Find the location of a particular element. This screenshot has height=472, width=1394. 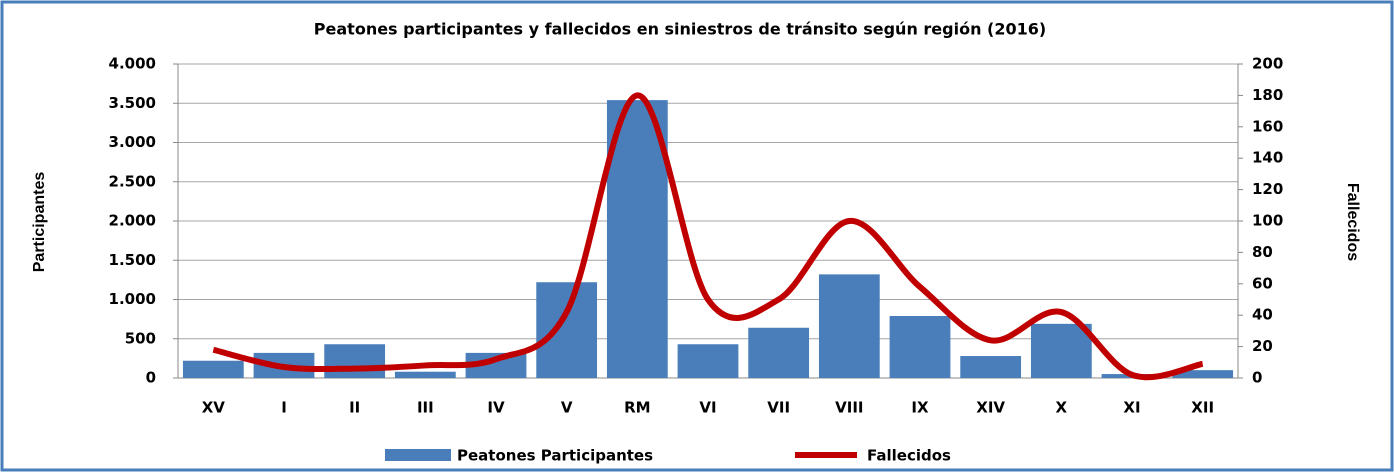

x-tick-label: V is located at coordinates (567, 408).